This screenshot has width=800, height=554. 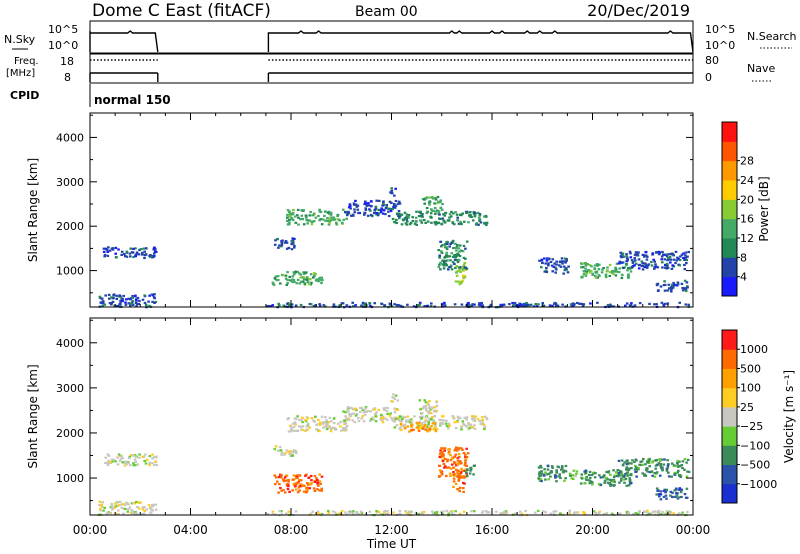 What do you see at coordinates (729, 151) in the screenshot?
I see `colorbar-swatch` at bounding box center [729, 151].